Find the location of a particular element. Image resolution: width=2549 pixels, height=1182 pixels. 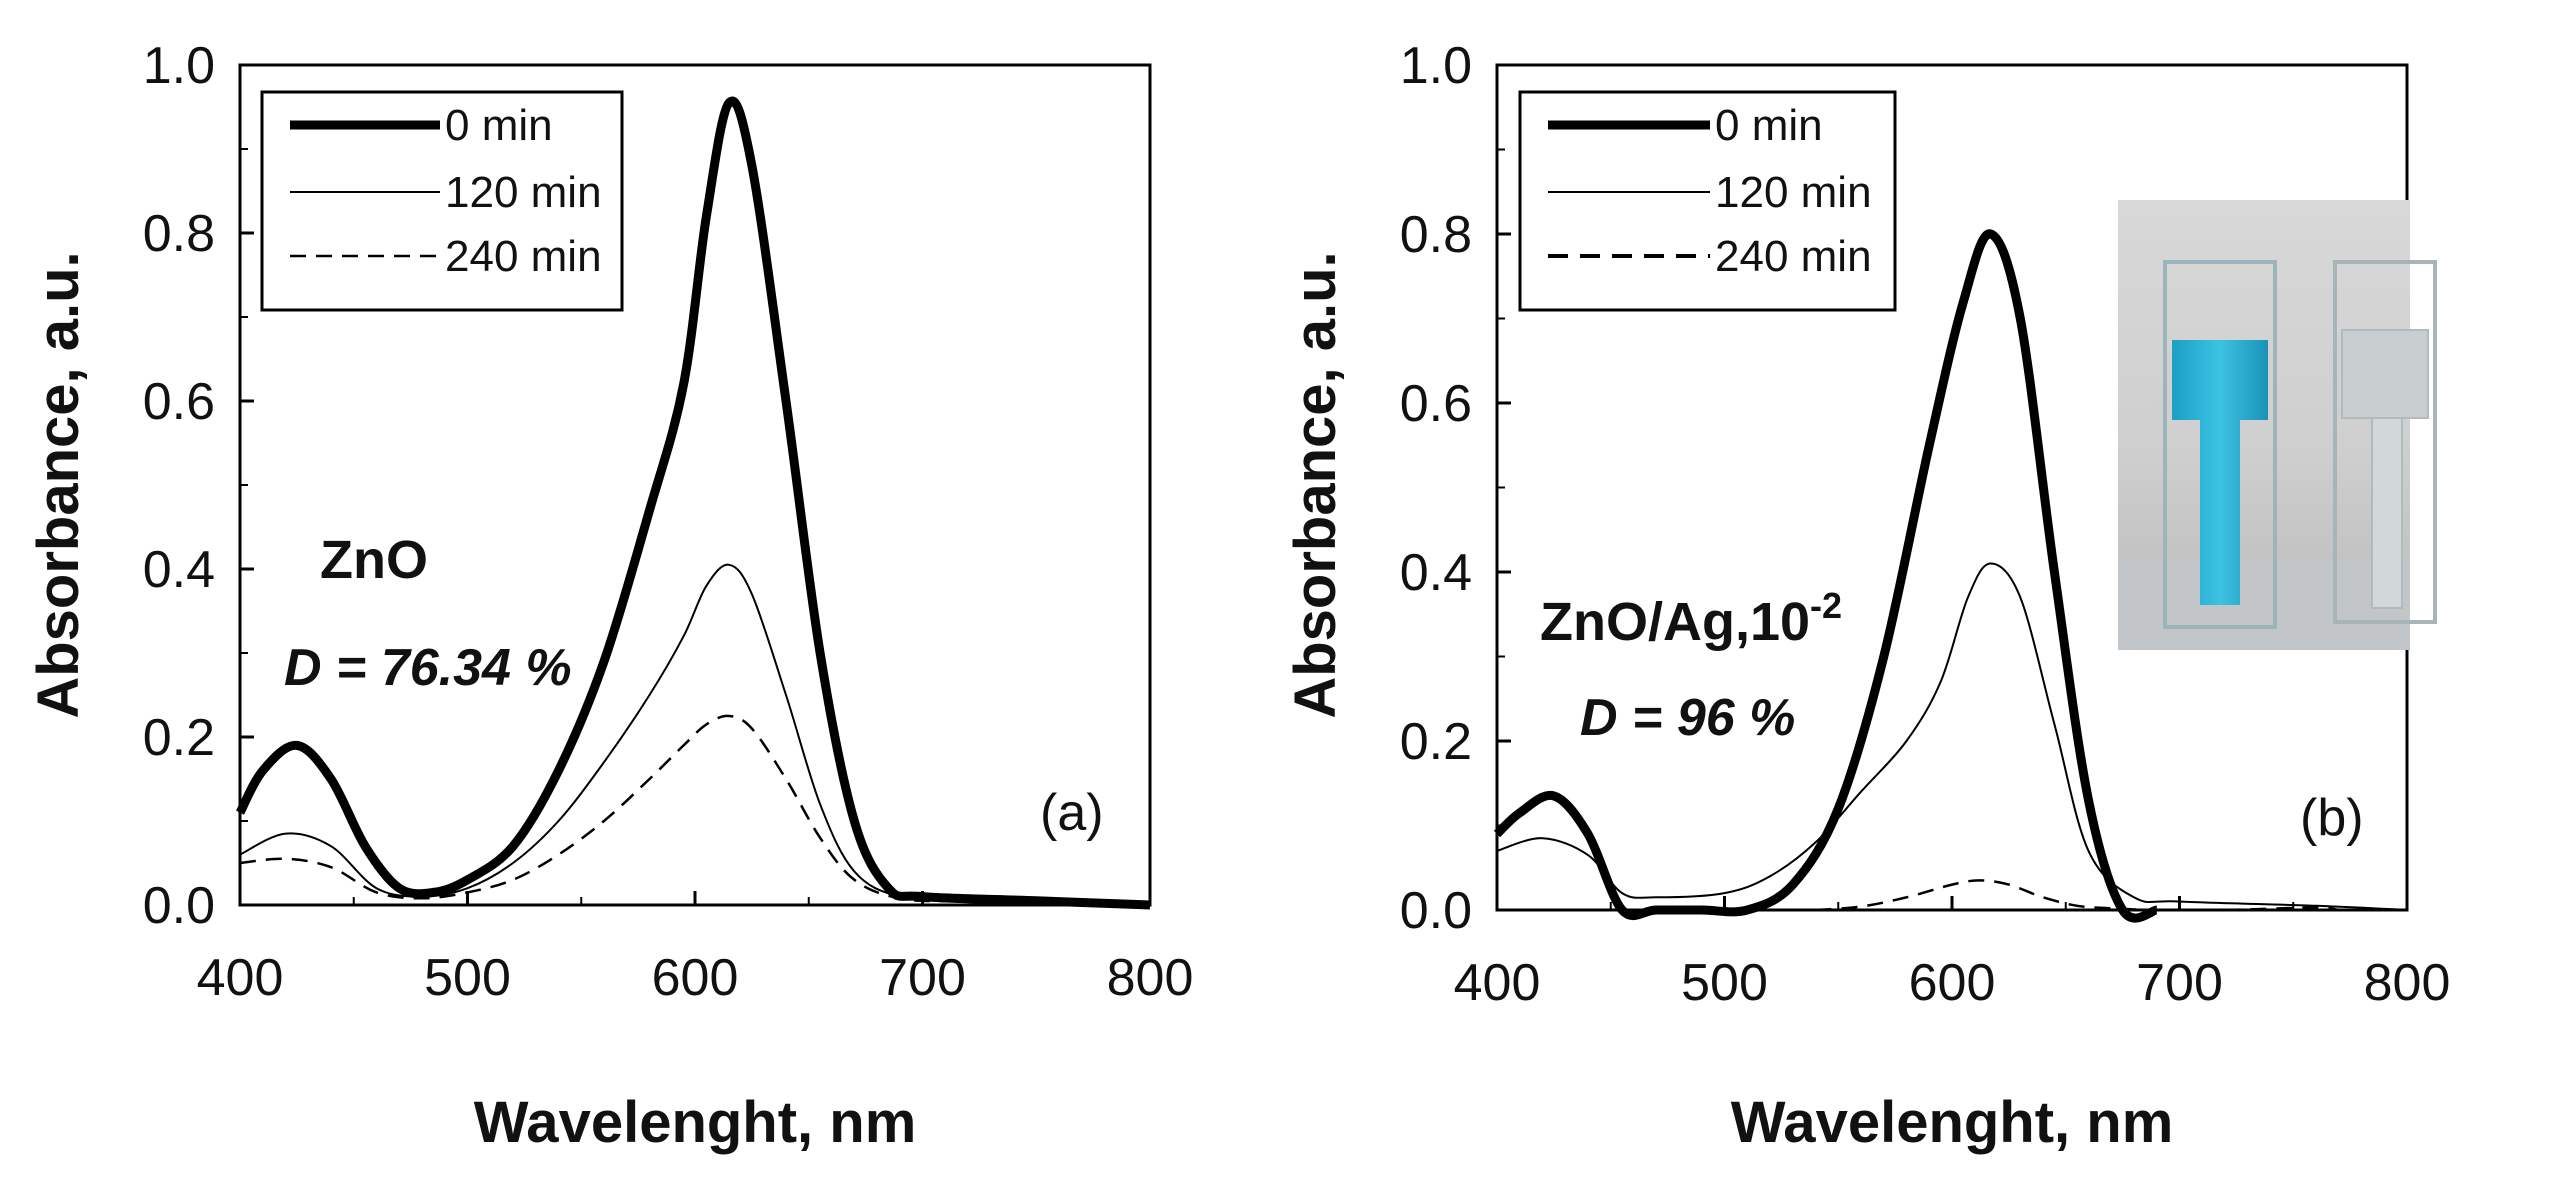

cuvette-clear-stem is located at coordinates (2387, 513).